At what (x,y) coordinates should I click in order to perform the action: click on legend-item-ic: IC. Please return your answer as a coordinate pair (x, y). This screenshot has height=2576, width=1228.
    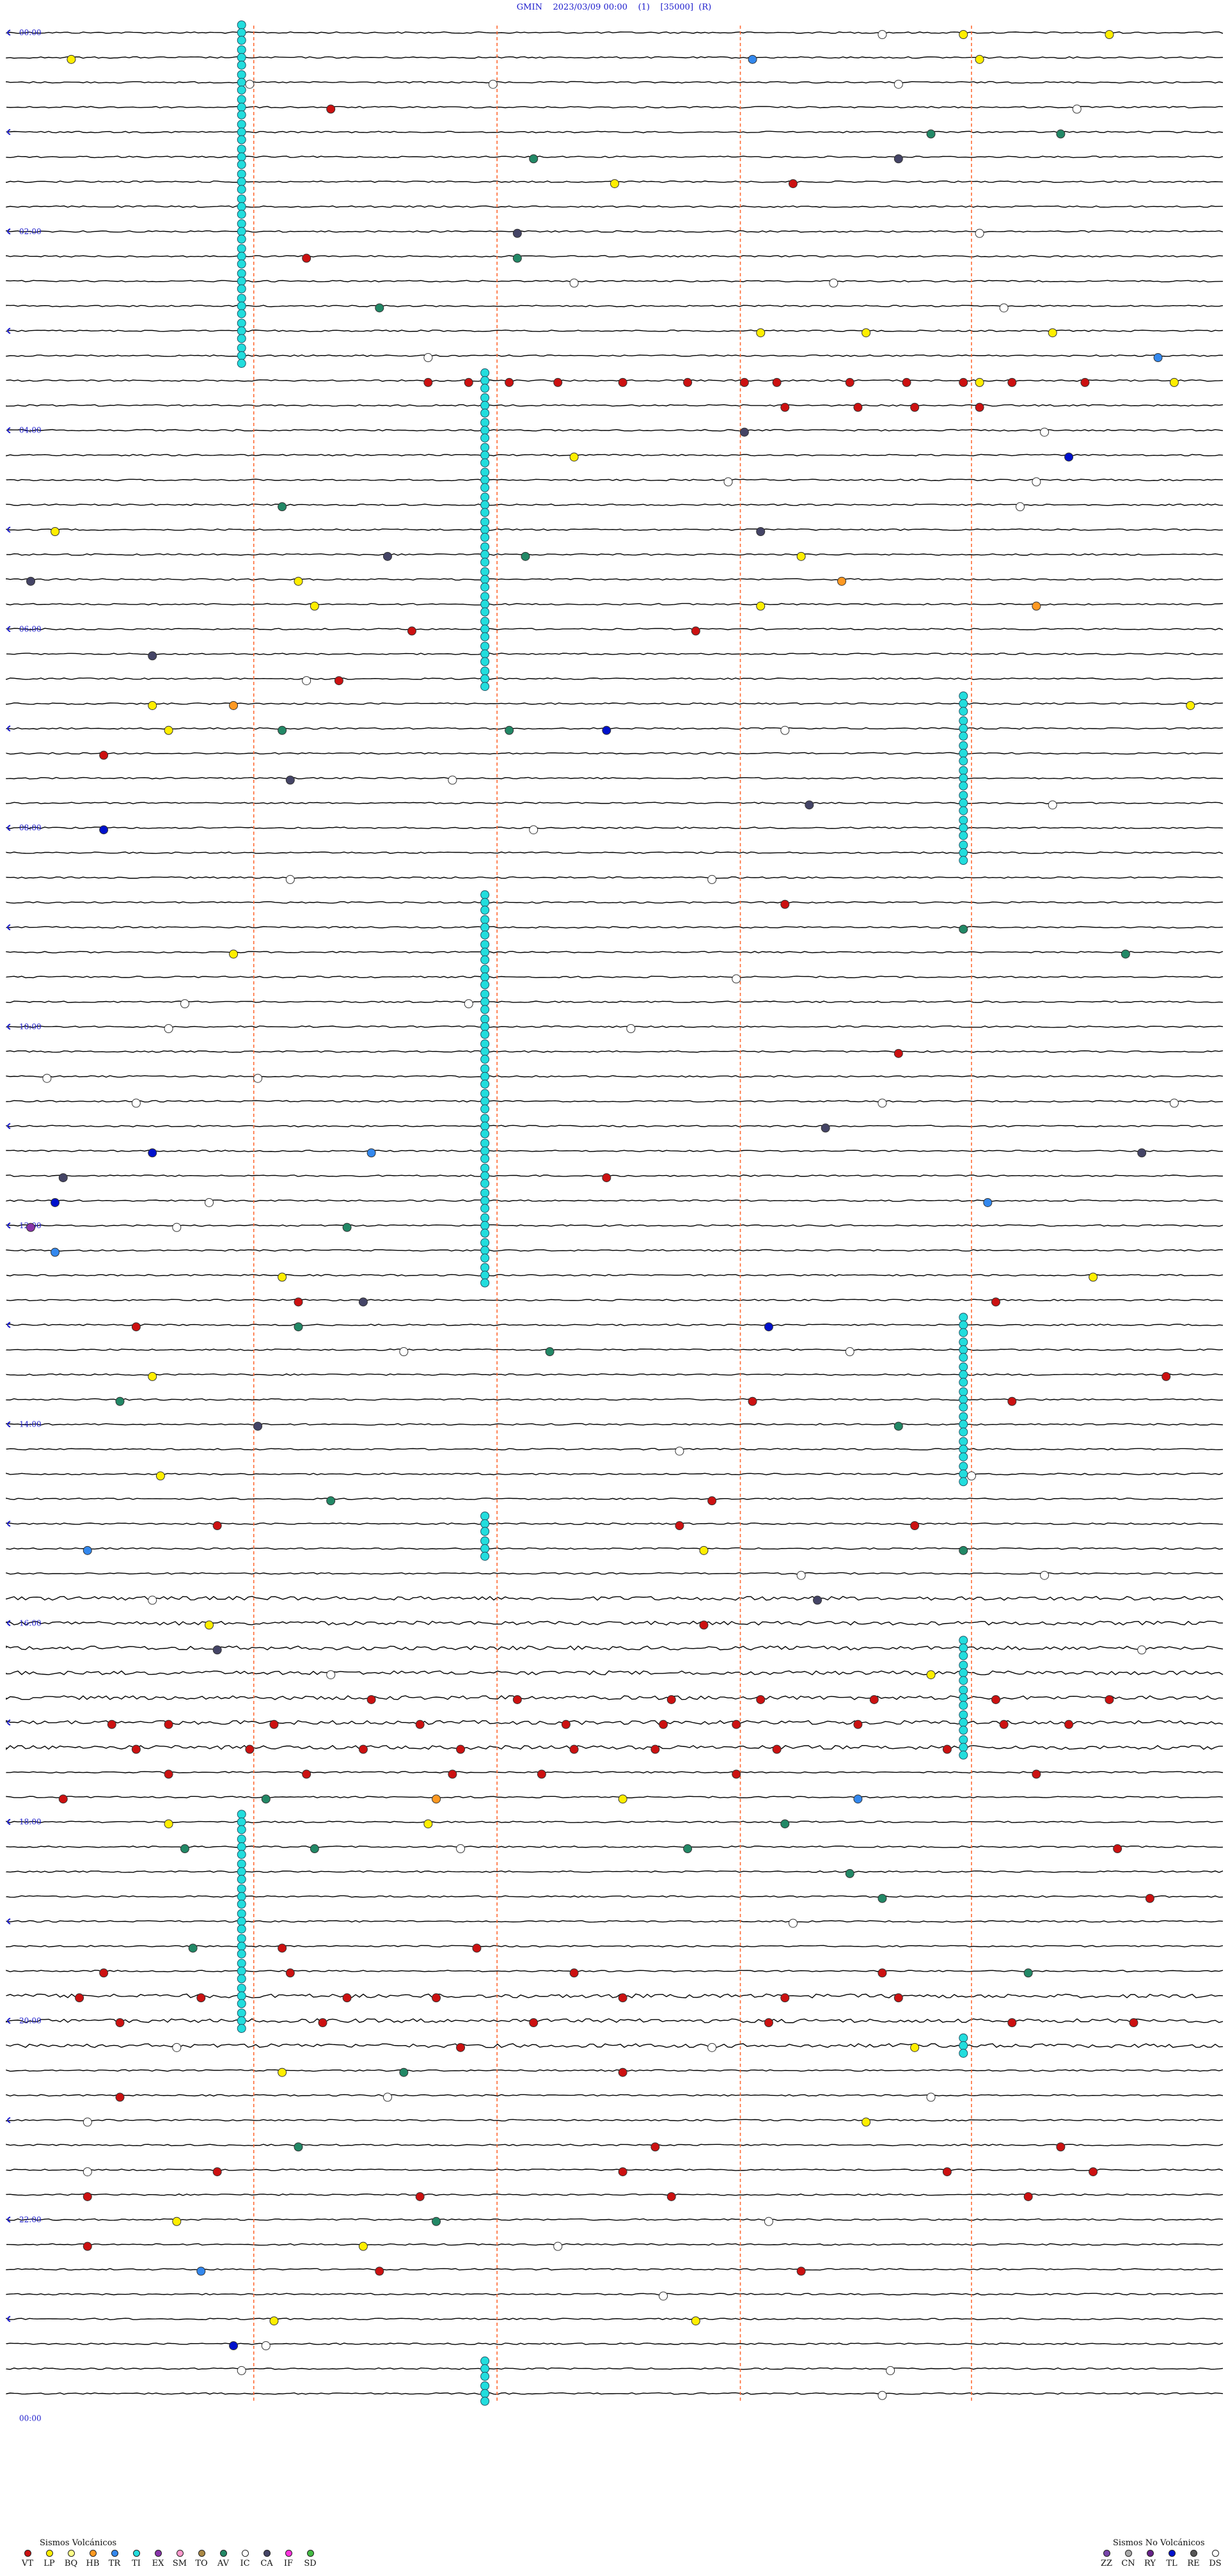
    Looking at the image, I should click on (245, 2559).